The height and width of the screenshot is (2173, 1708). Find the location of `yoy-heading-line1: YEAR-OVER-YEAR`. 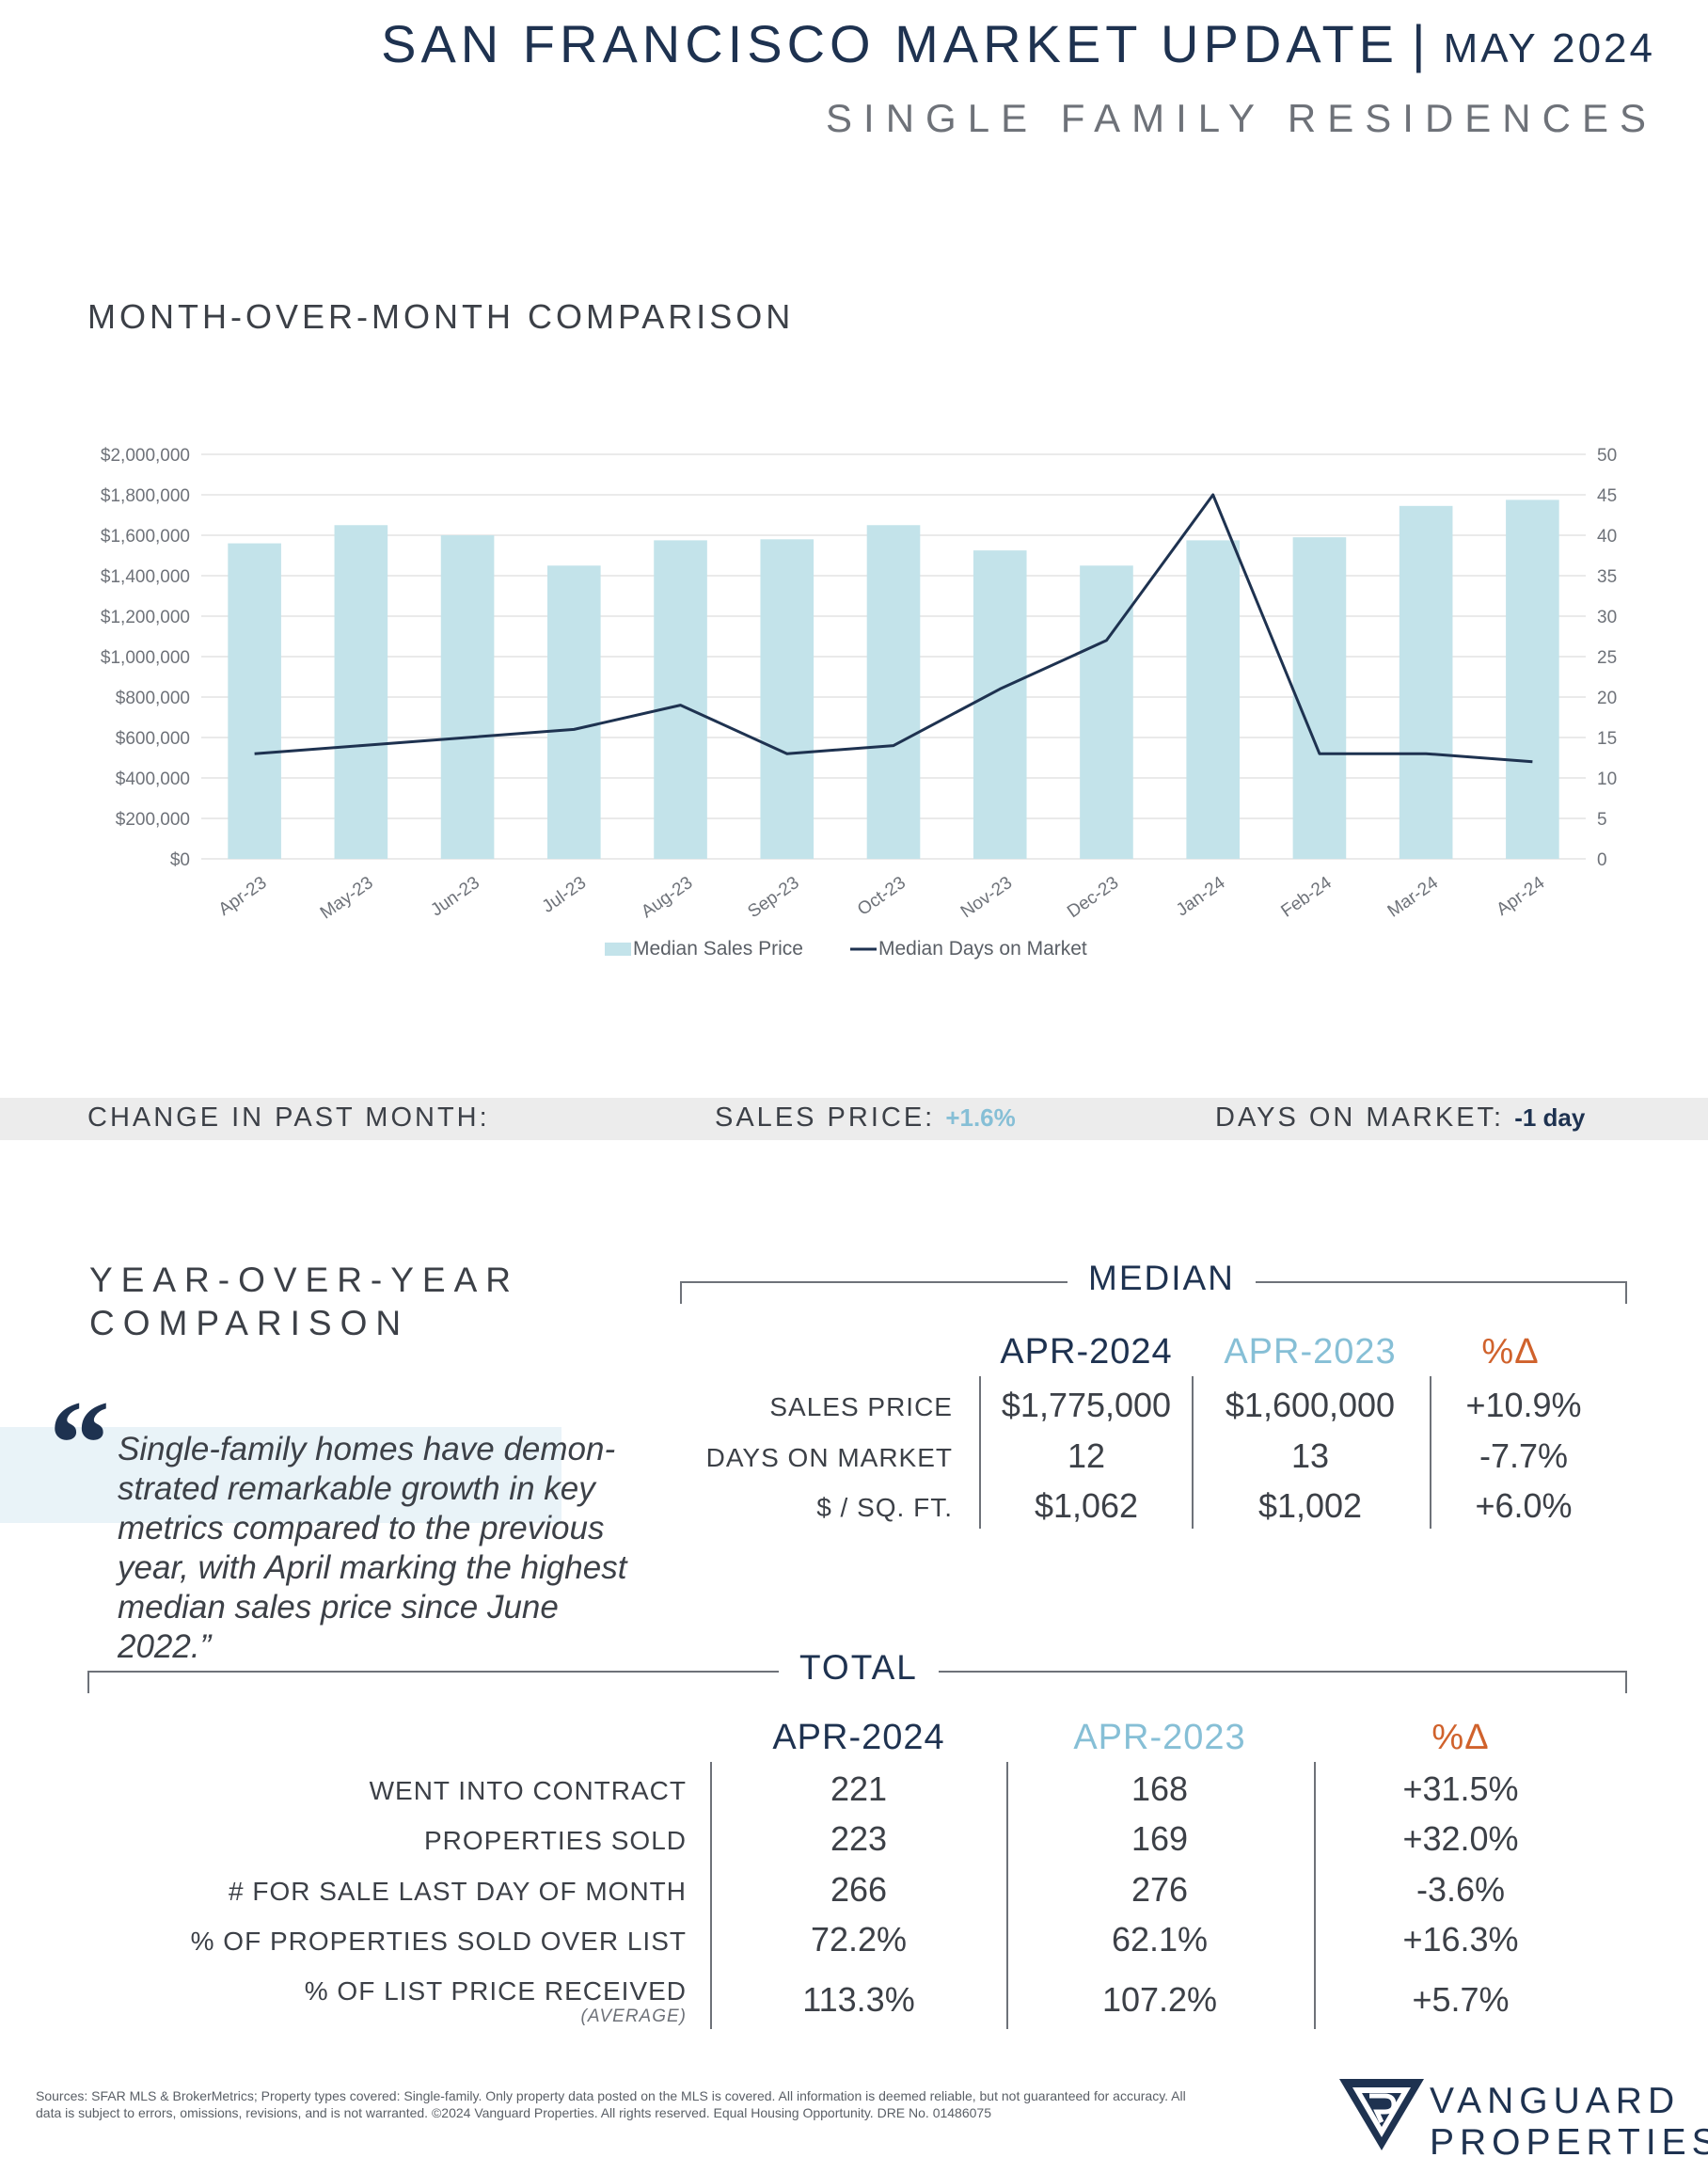

yoy-heading-line1: YEAR-OVER-YEAR is located at coordinates (304, 1280).